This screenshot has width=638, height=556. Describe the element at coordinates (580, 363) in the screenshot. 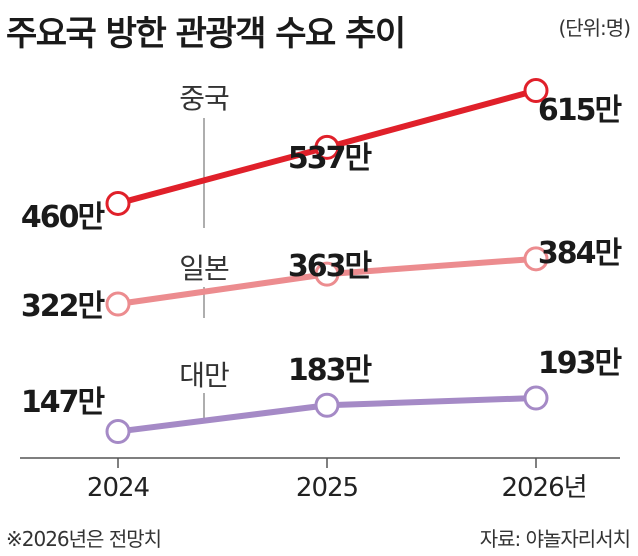

I see `data-label-taiwan: 193만` at that location.